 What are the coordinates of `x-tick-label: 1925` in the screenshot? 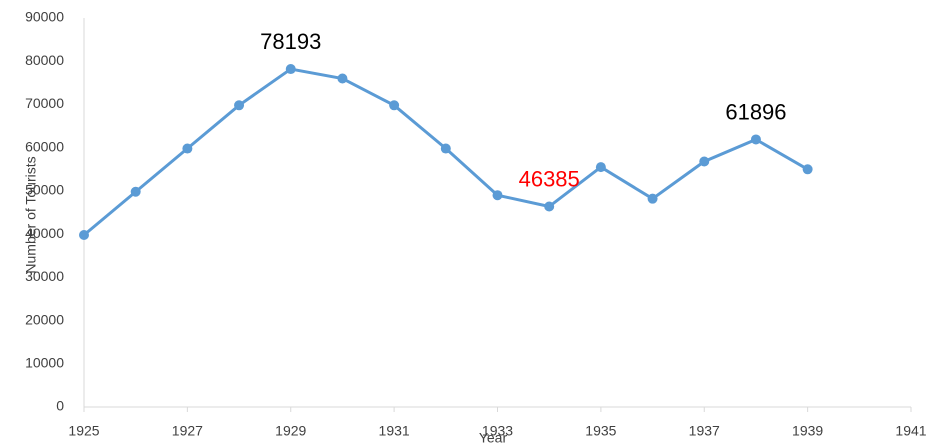 It's located at (83, 431).